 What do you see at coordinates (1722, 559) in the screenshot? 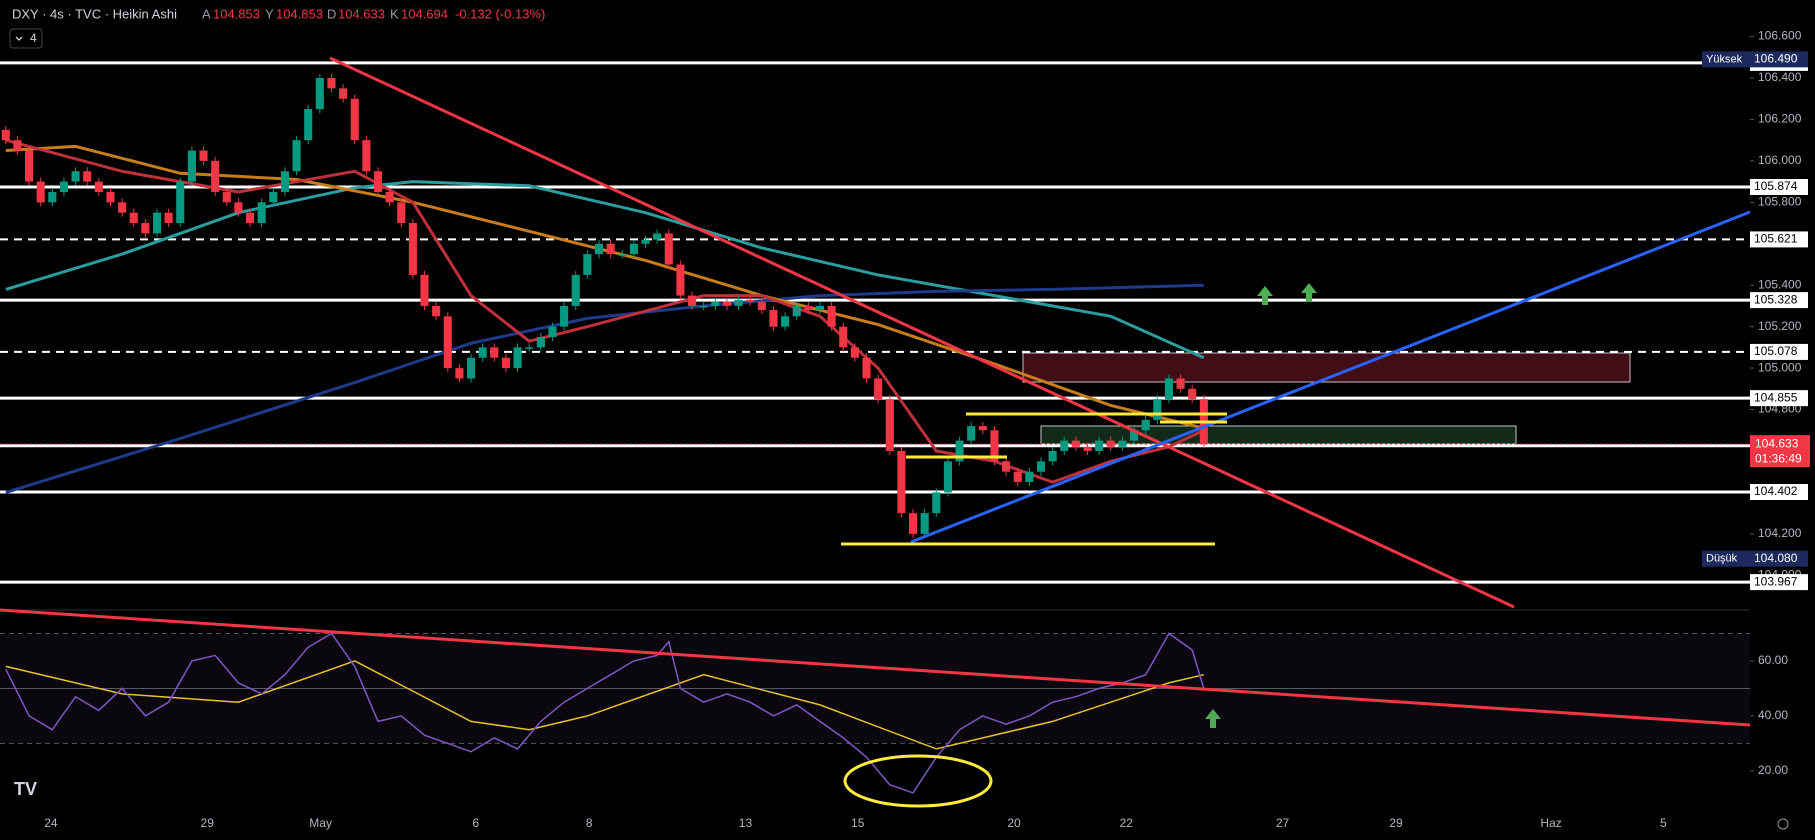
I see `low-tag: Düşük` at bounding box center [1722, 559].